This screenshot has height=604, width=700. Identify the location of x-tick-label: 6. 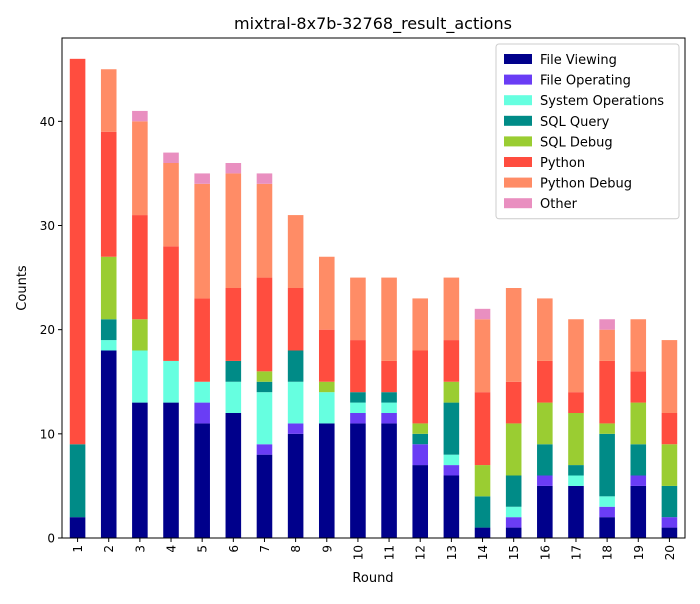
(234, 549).